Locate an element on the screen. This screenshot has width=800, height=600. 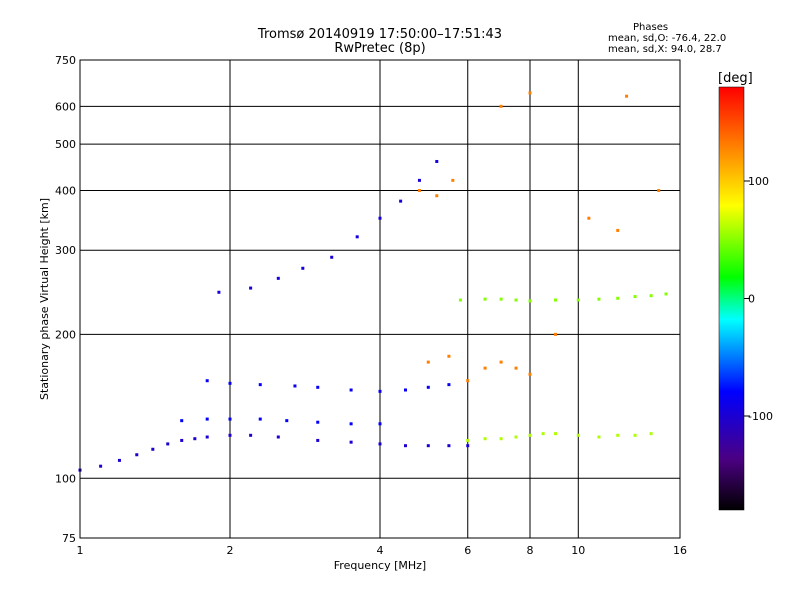
colorbar-ticks: 100 0 -100 is located at coordinates (758, 299).